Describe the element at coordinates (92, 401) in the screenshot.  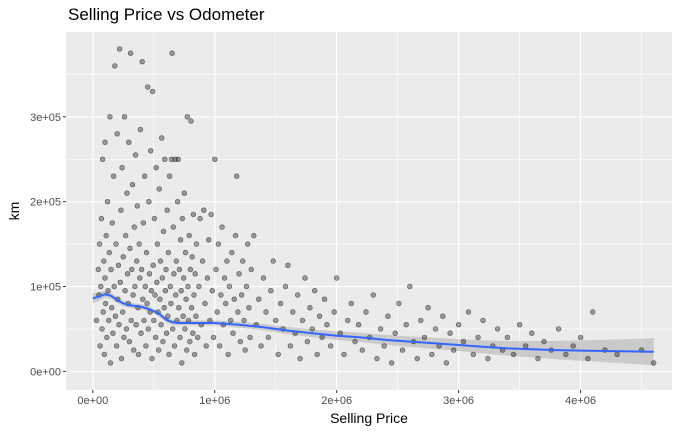
I see `x-tick-label: 0e+00` at that location.